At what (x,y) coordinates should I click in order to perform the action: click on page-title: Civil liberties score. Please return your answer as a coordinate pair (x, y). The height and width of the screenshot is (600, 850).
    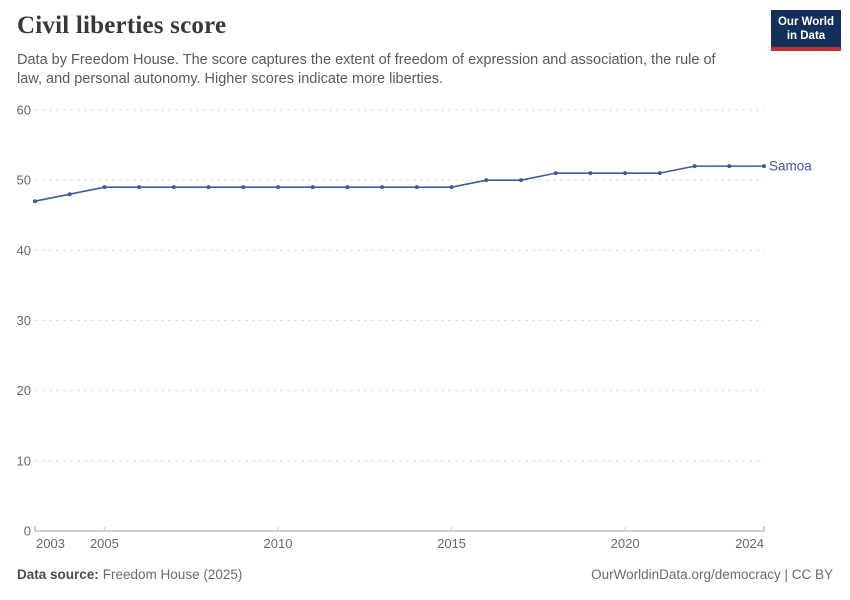
    Looking at the image, I should click on (122, 25).